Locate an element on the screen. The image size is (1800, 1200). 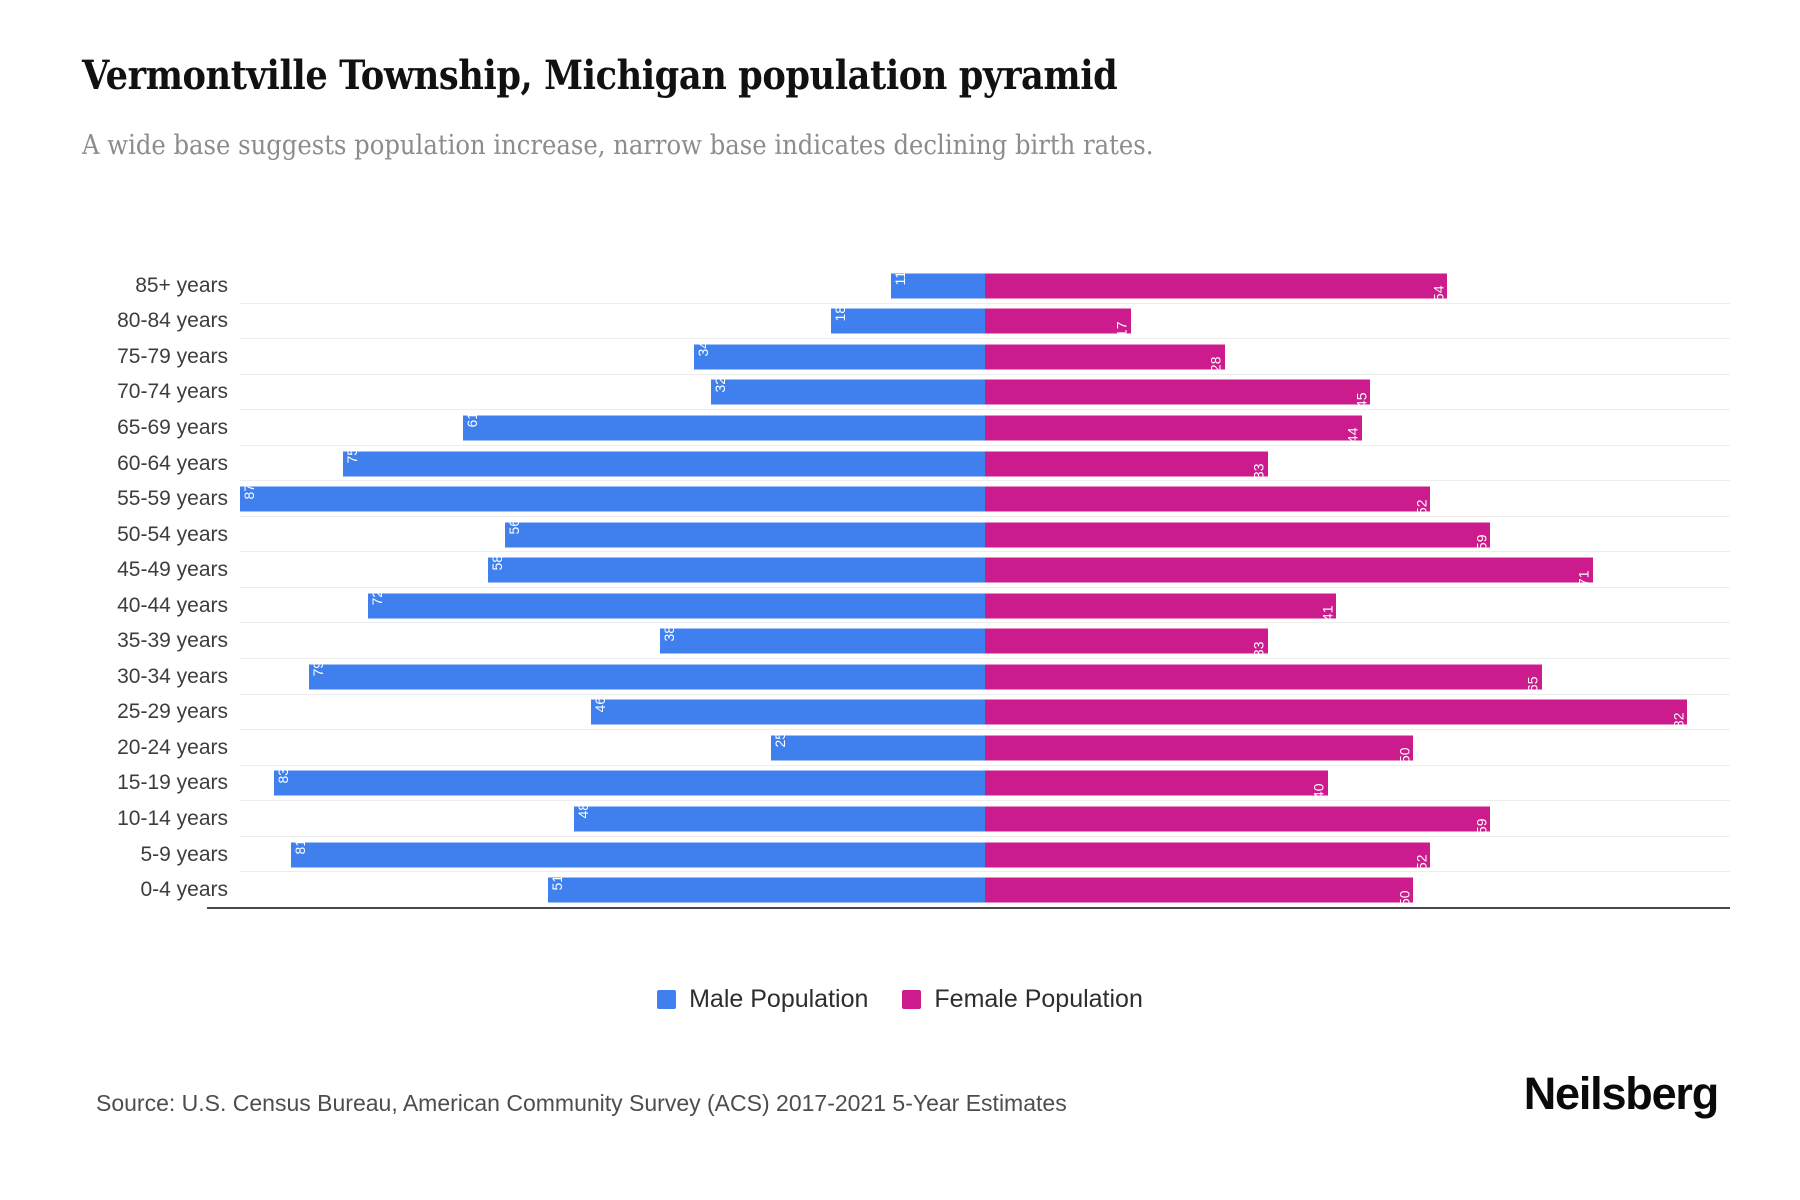
age-group-label: 5-9 years is located at coordinates (184, 854).